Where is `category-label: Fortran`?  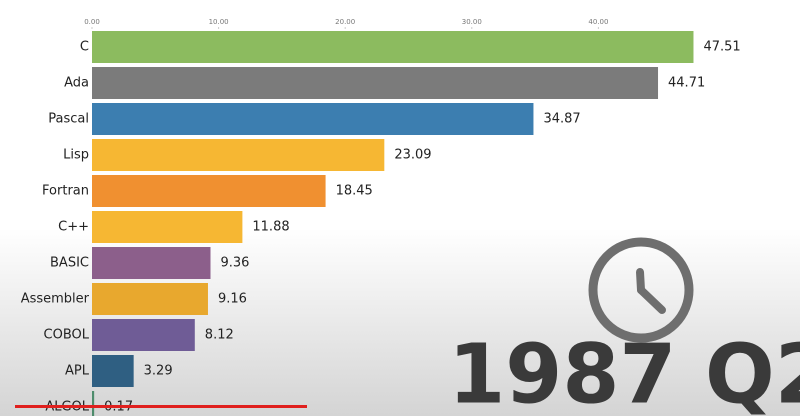 category-label: Fortran is located at coordinates (65, 191).